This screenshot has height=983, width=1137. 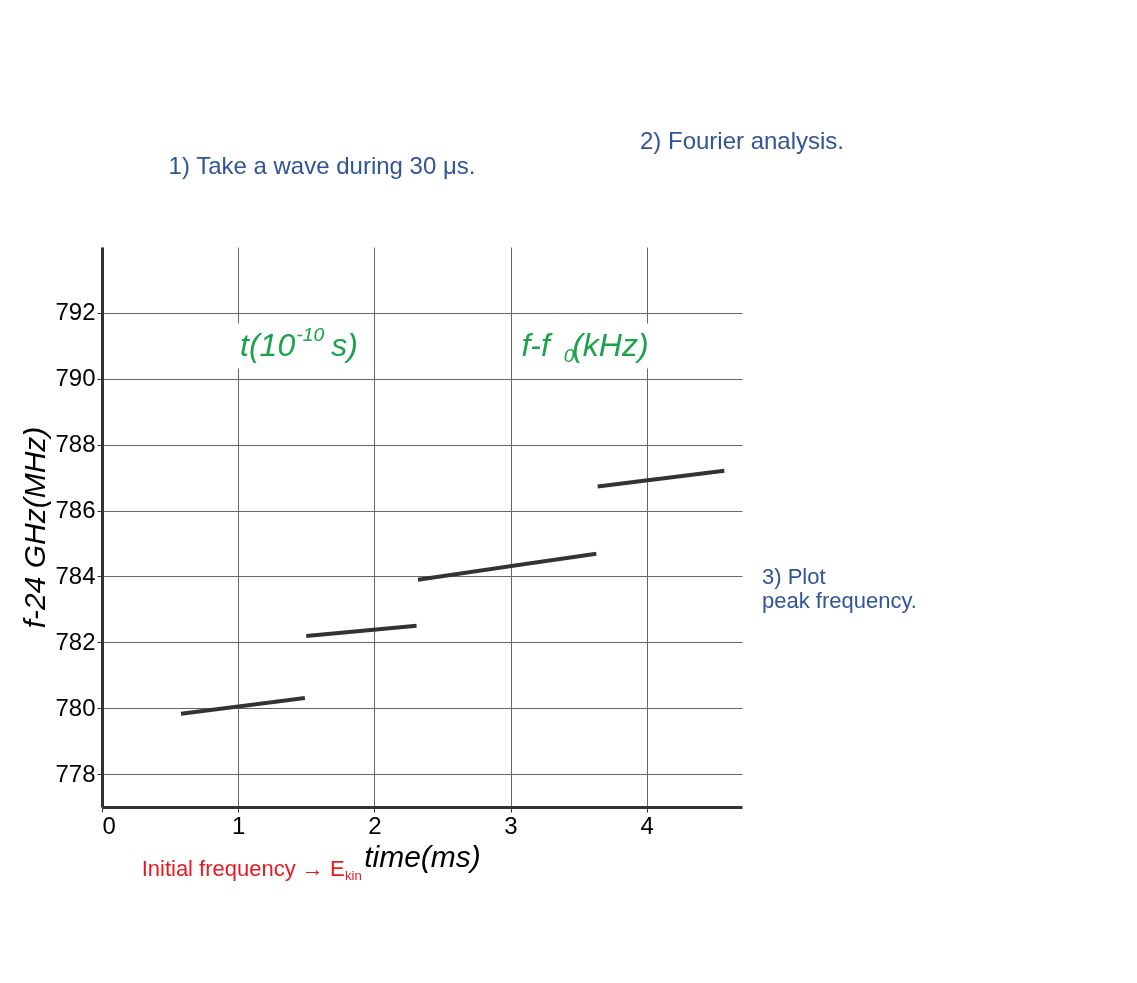 I want to click on x-tick-label: 1, so click(x=238, y=825).